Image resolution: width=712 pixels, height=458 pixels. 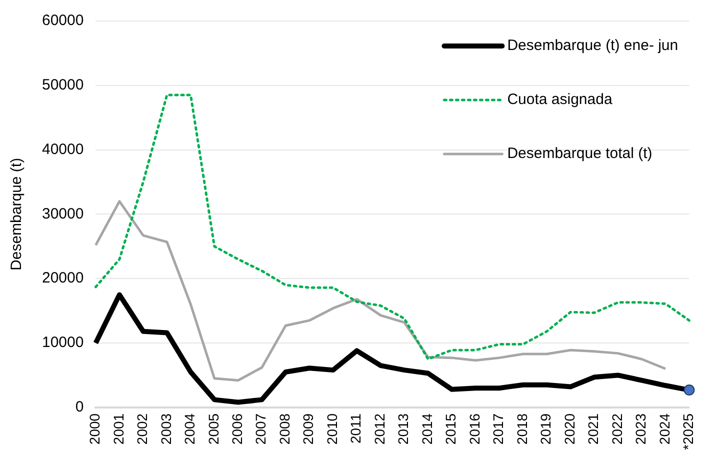 What do you see at coordinates (63, 85) in the screenshot?
I see `y-tick-label: 50000` at bounding box center [63, 85].